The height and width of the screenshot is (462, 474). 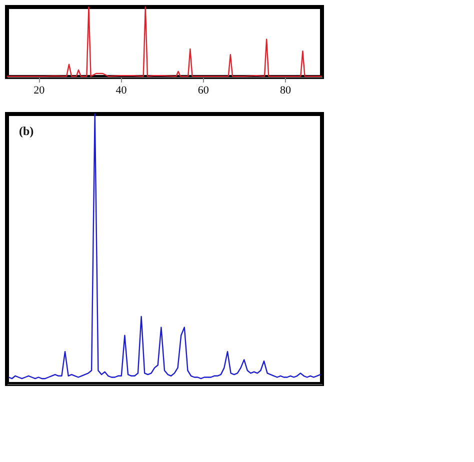 What do you see at coordinates (40, 90) in the screenshot?
I see `x-tick-label: 20` at bounding box center [40, 90].